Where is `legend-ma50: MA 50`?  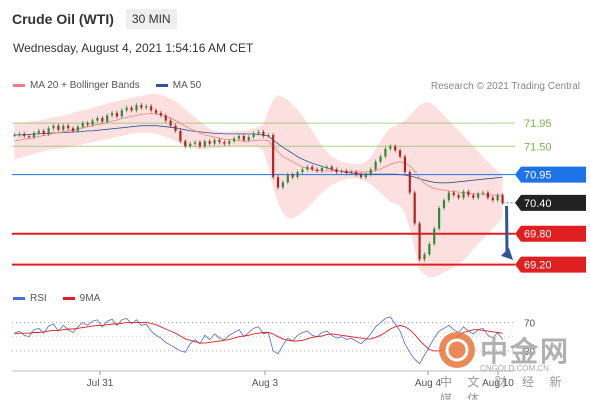
legend-ma50: MA 50 is located at coordinates (178, 85).